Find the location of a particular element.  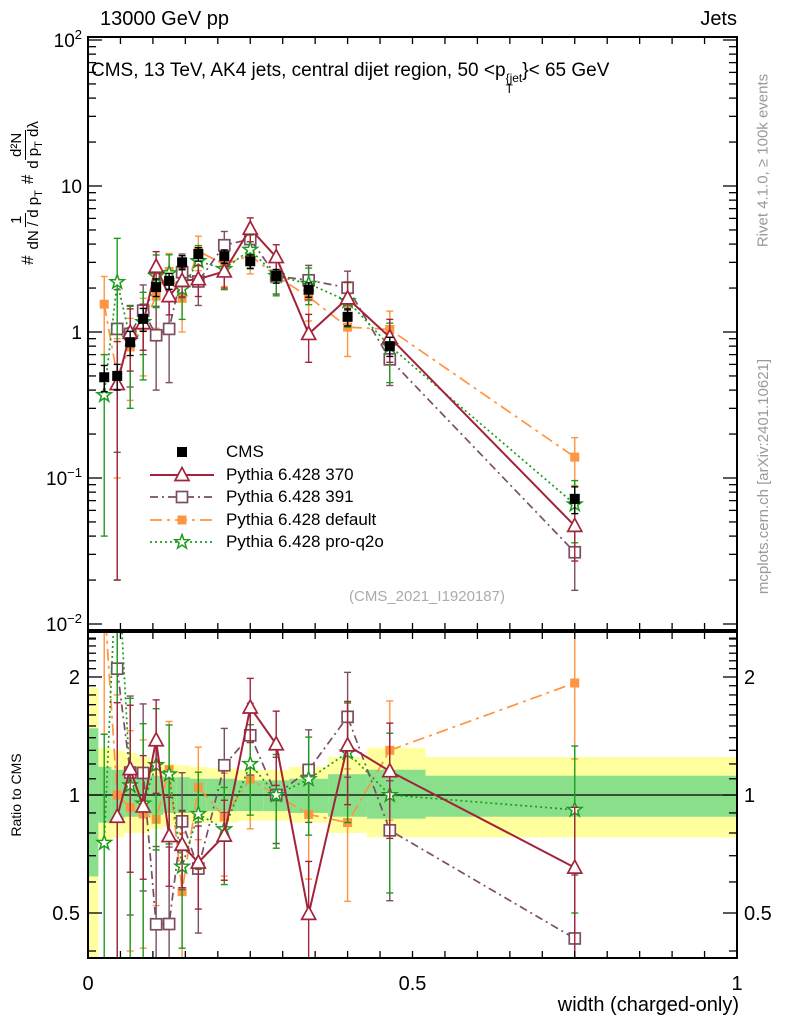

svg-text: 10² is located at coordinates (68, 39).